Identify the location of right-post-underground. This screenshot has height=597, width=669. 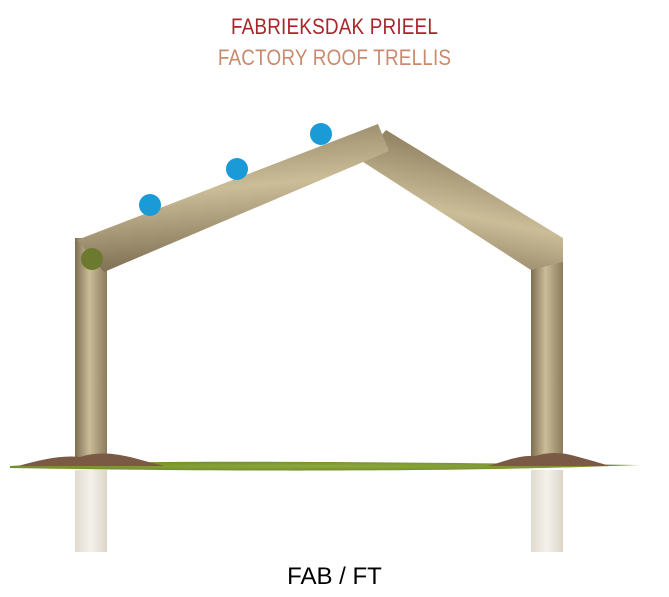
(547, 511).